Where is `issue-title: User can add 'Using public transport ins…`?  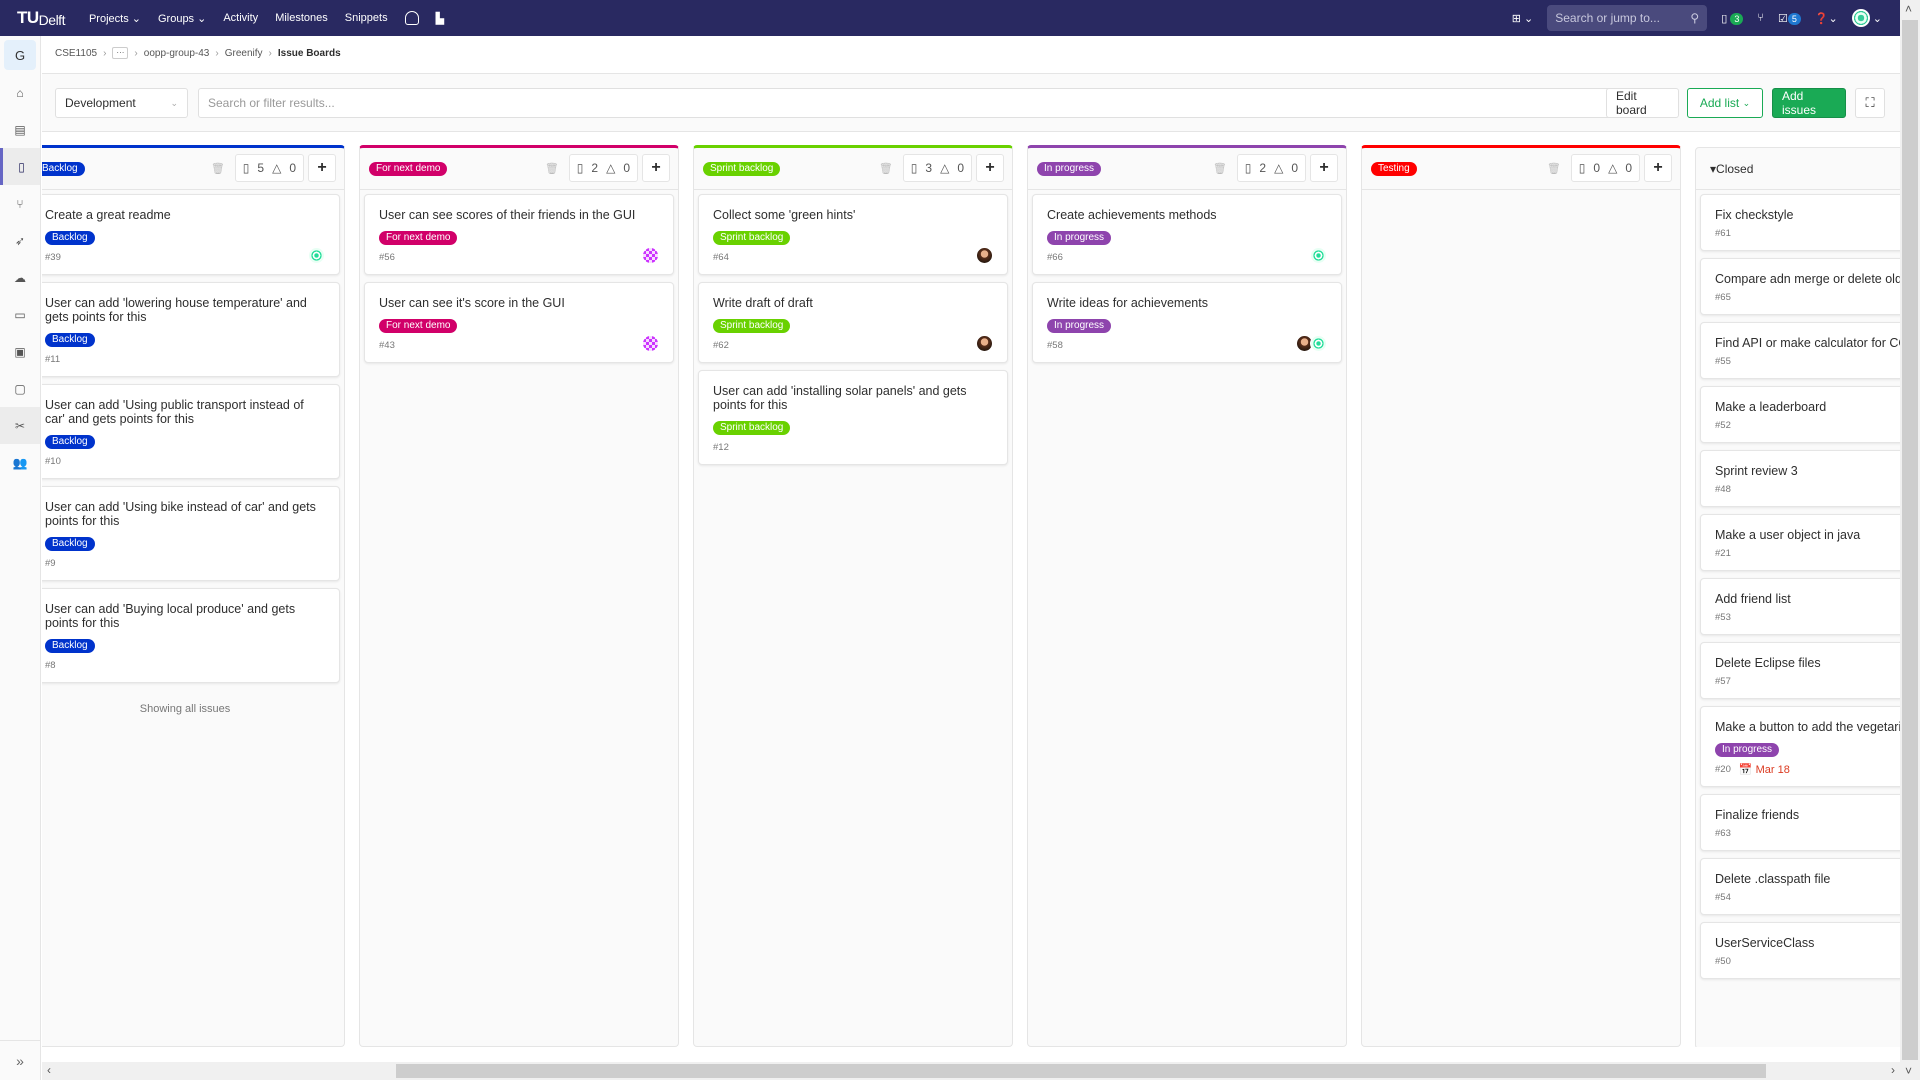 issue-title: User can add 'Using public transport ins… is located at coordinates (174, 412).